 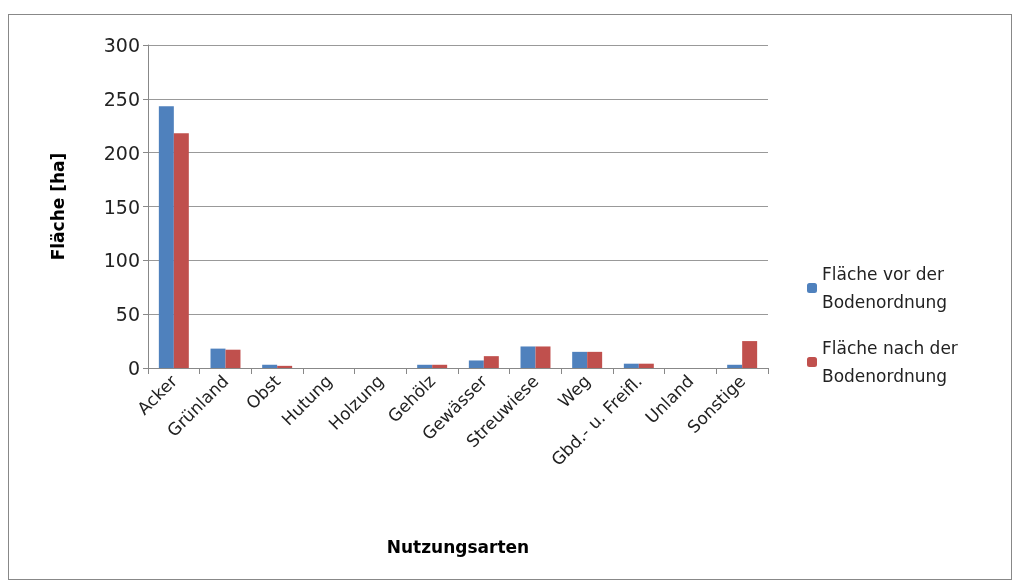 I want to click on legend-label: Fläche vor der Bodenordnung, so click(x=886, y=288).